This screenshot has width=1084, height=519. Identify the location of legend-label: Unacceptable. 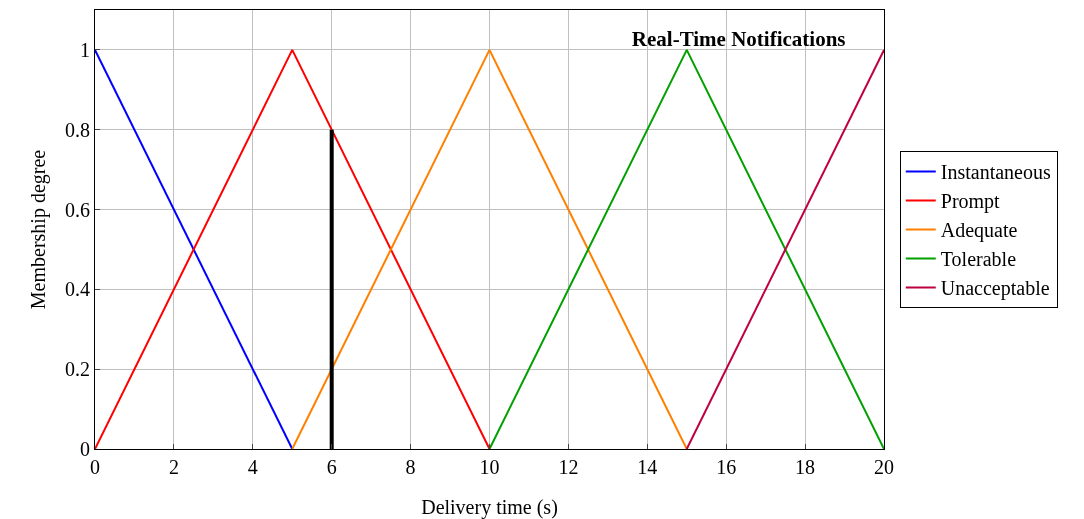
(995, 289).